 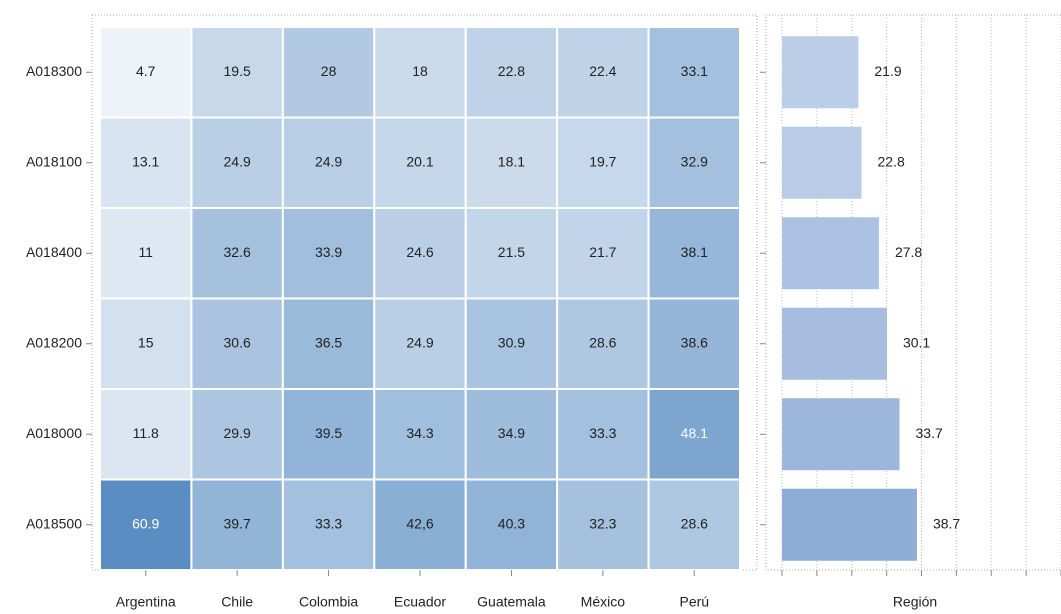 What do you see at coordinates (420, 602) in the screenshot?
I see `x-tick-label: Ecuador` at bounding box center [420, 602].